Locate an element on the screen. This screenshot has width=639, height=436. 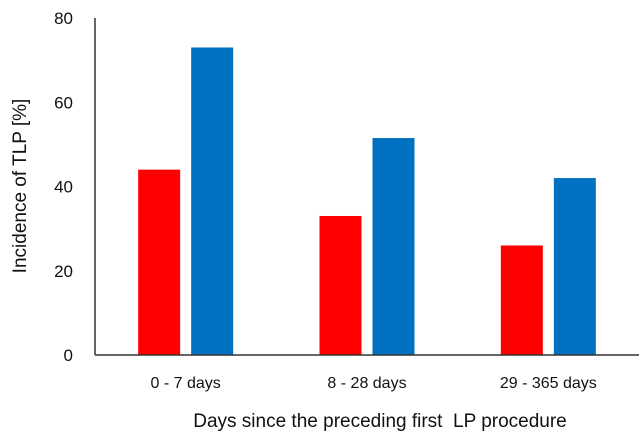
x-axis-labels: 0 - 7 days 8 - 28 days 29 - 365 days is located at coordinates (374, 383).